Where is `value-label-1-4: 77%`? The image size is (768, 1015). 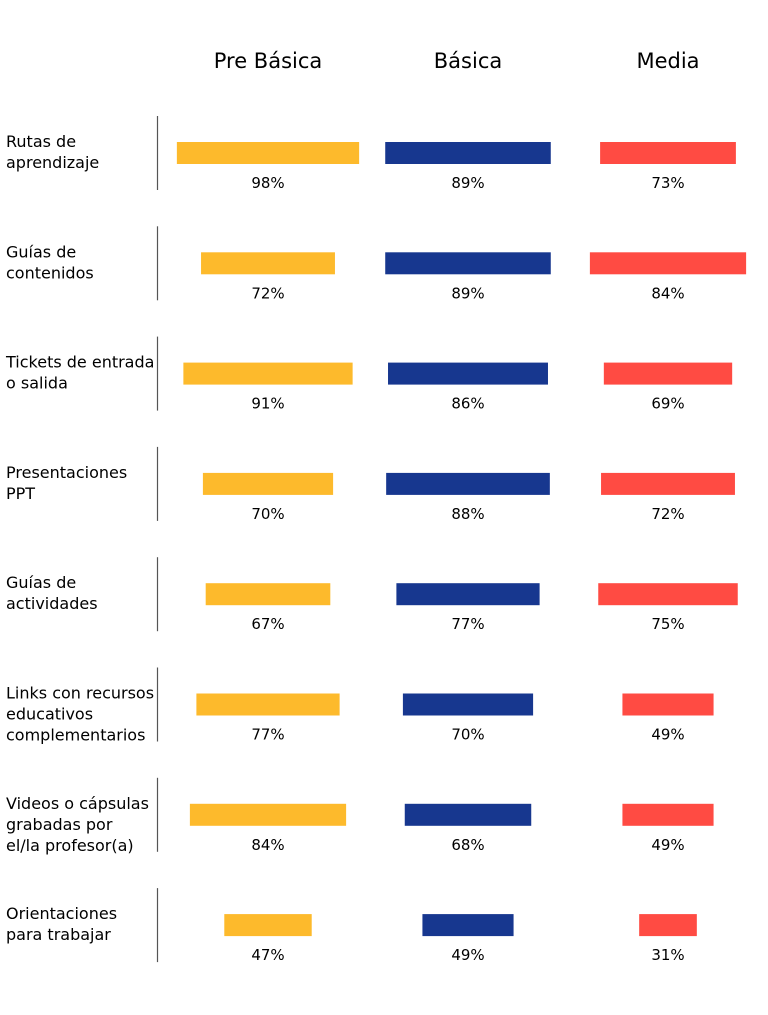 value-label-1-4: 77% is located at coordinates (467, 624).